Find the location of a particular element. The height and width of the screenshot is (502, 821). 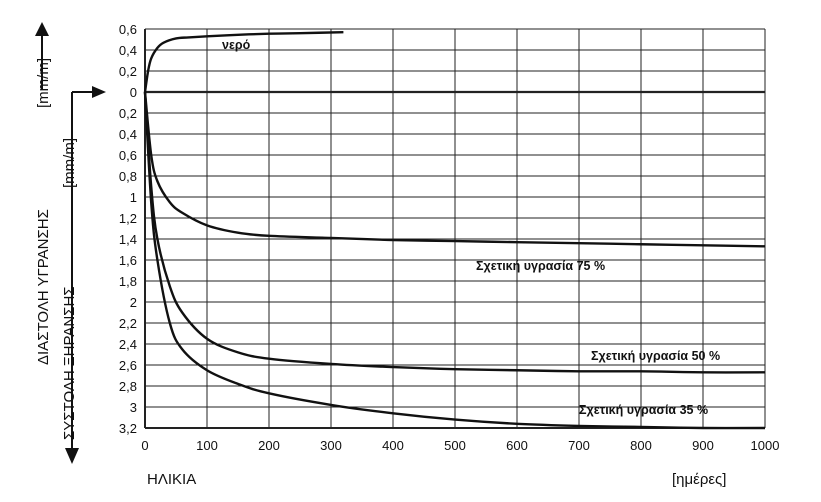

x-tick-label: 700 is located at coordinates (579, 445).